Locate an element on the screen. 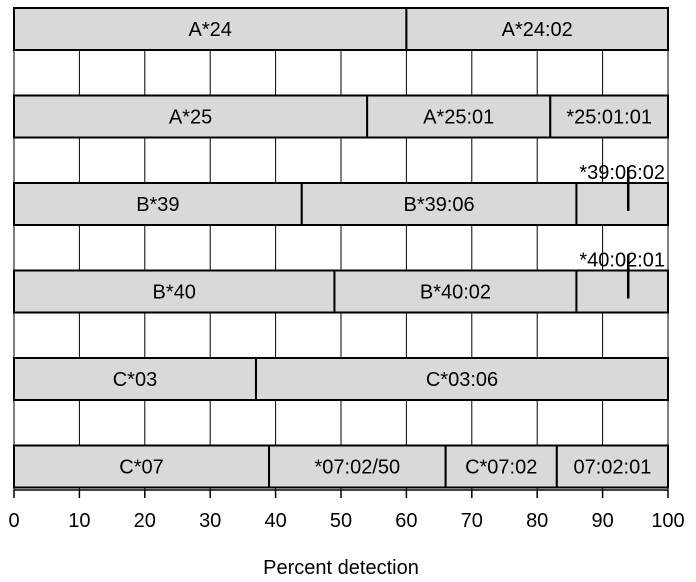 The height and width of the screenshot is (582, 696). bar-segment-label: 07:02:01 is located at coordinates (612, 468).